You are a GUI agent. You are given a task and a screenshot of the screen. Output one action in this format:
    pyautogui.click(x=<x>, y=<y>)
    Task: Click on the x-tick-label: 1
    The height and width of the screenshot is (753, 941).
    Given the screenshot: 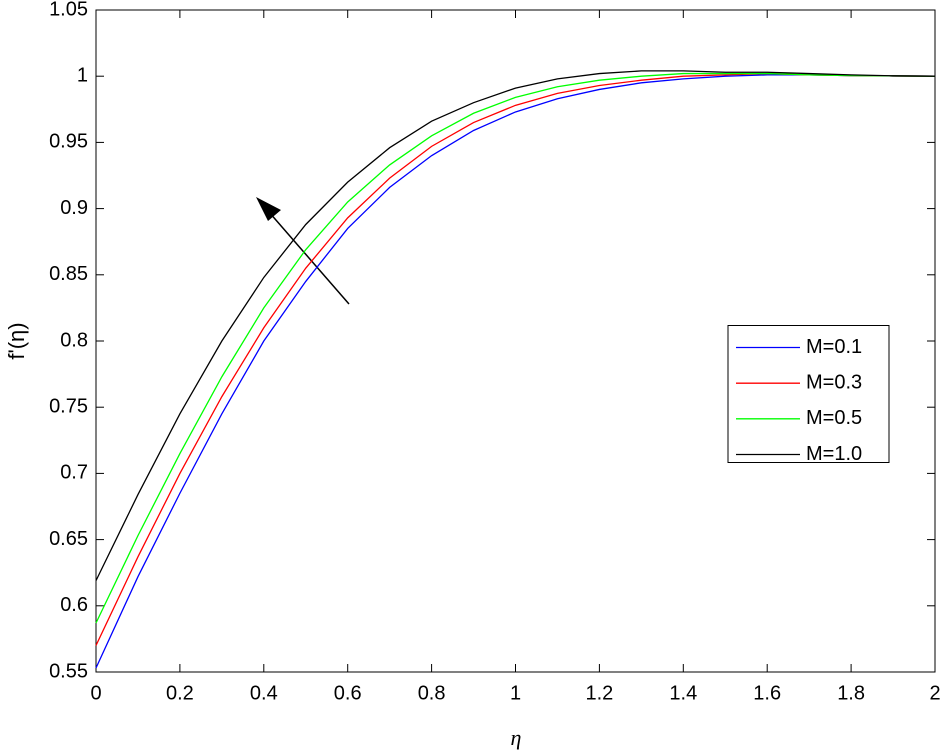 What is the action you would take?
    pyautogui.click(x=515, y=693)
    